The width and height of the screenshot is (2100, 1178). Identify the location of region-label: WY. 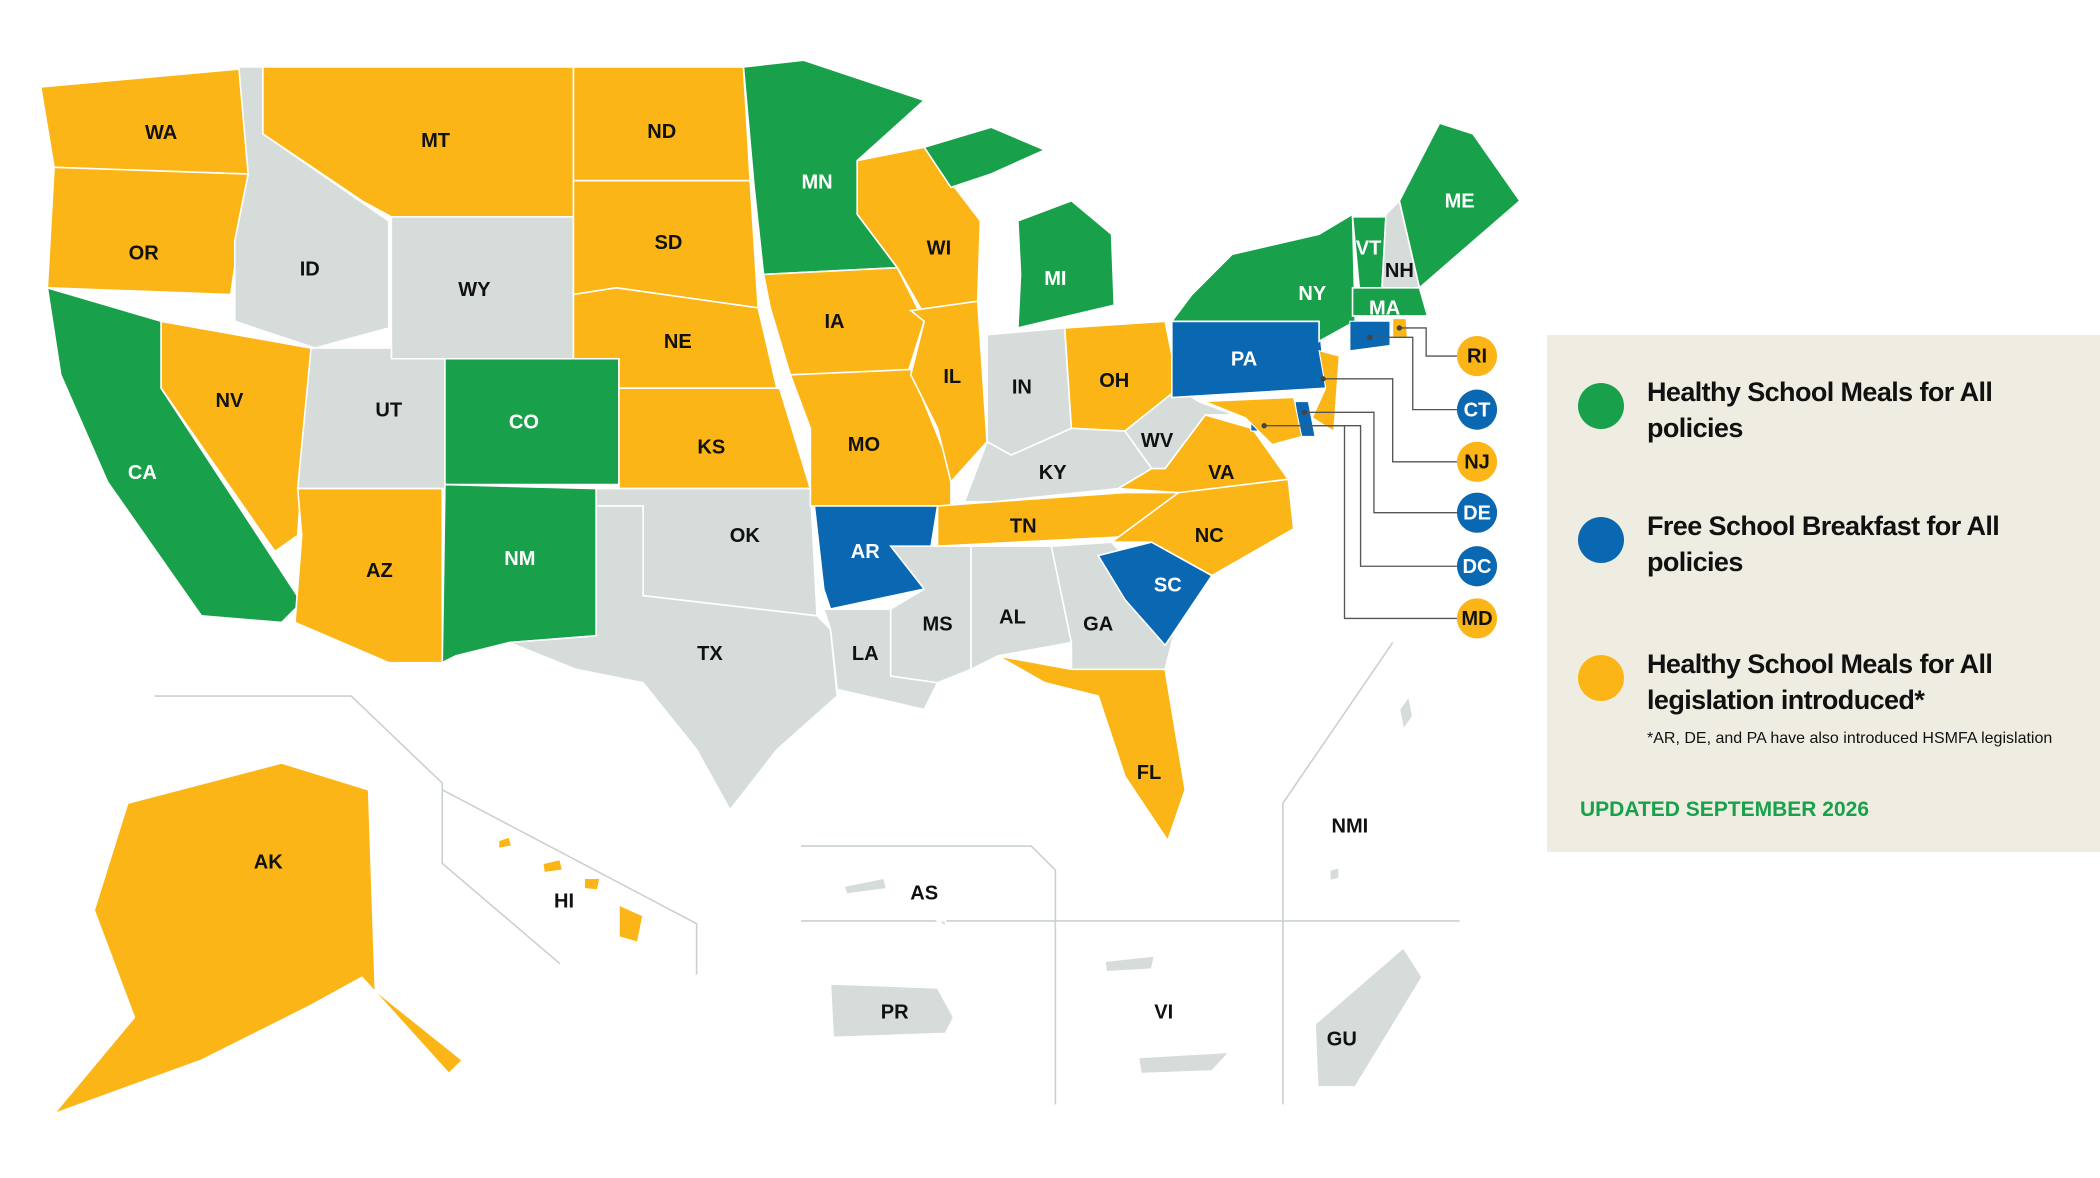
(474, 290).